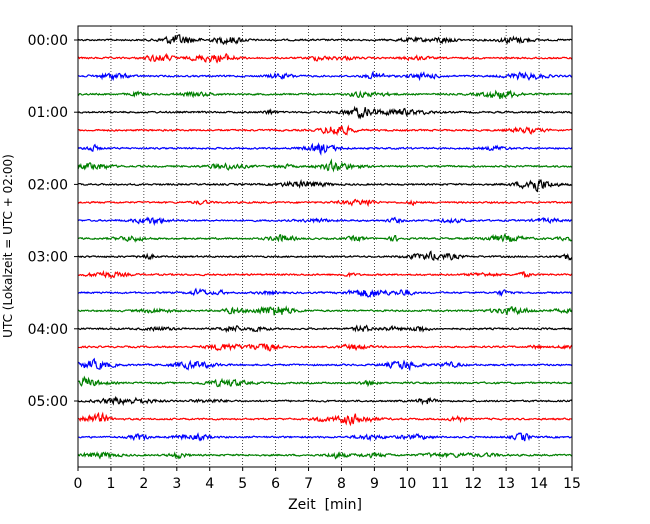 The image size is (650, 524). Describe the element at coordinates (242, 484) in the screenshot. I see `x-tick-label: 5` at that location.